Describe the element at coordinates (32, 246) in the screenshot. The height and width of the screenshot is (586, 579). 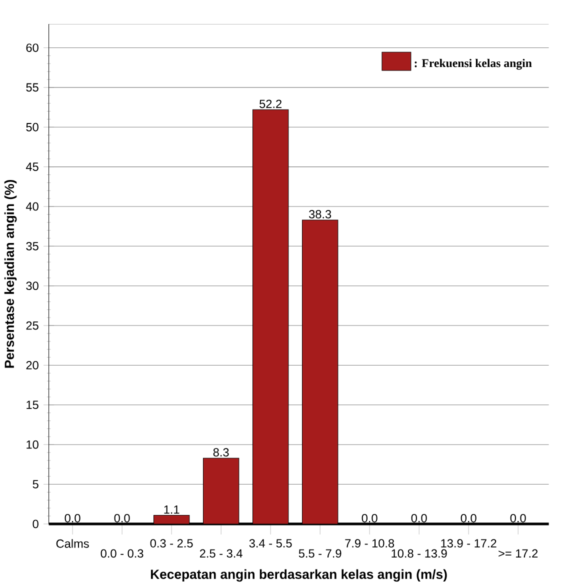
I see `y-tick-label: 35` at that location.